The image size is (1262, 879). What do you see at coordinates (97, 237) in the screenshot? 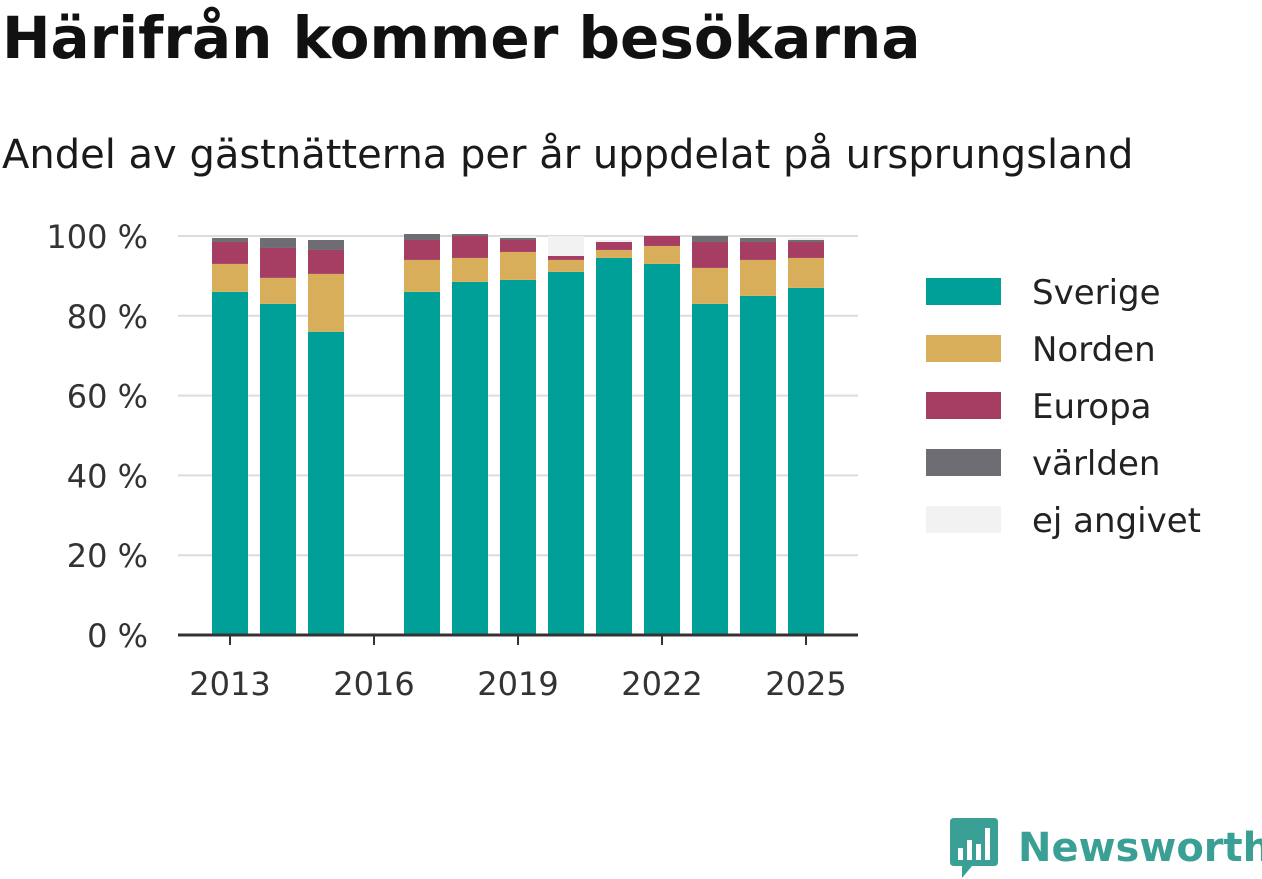
I see `y-tick-label: 100 %` at bounding box center [97, 237].